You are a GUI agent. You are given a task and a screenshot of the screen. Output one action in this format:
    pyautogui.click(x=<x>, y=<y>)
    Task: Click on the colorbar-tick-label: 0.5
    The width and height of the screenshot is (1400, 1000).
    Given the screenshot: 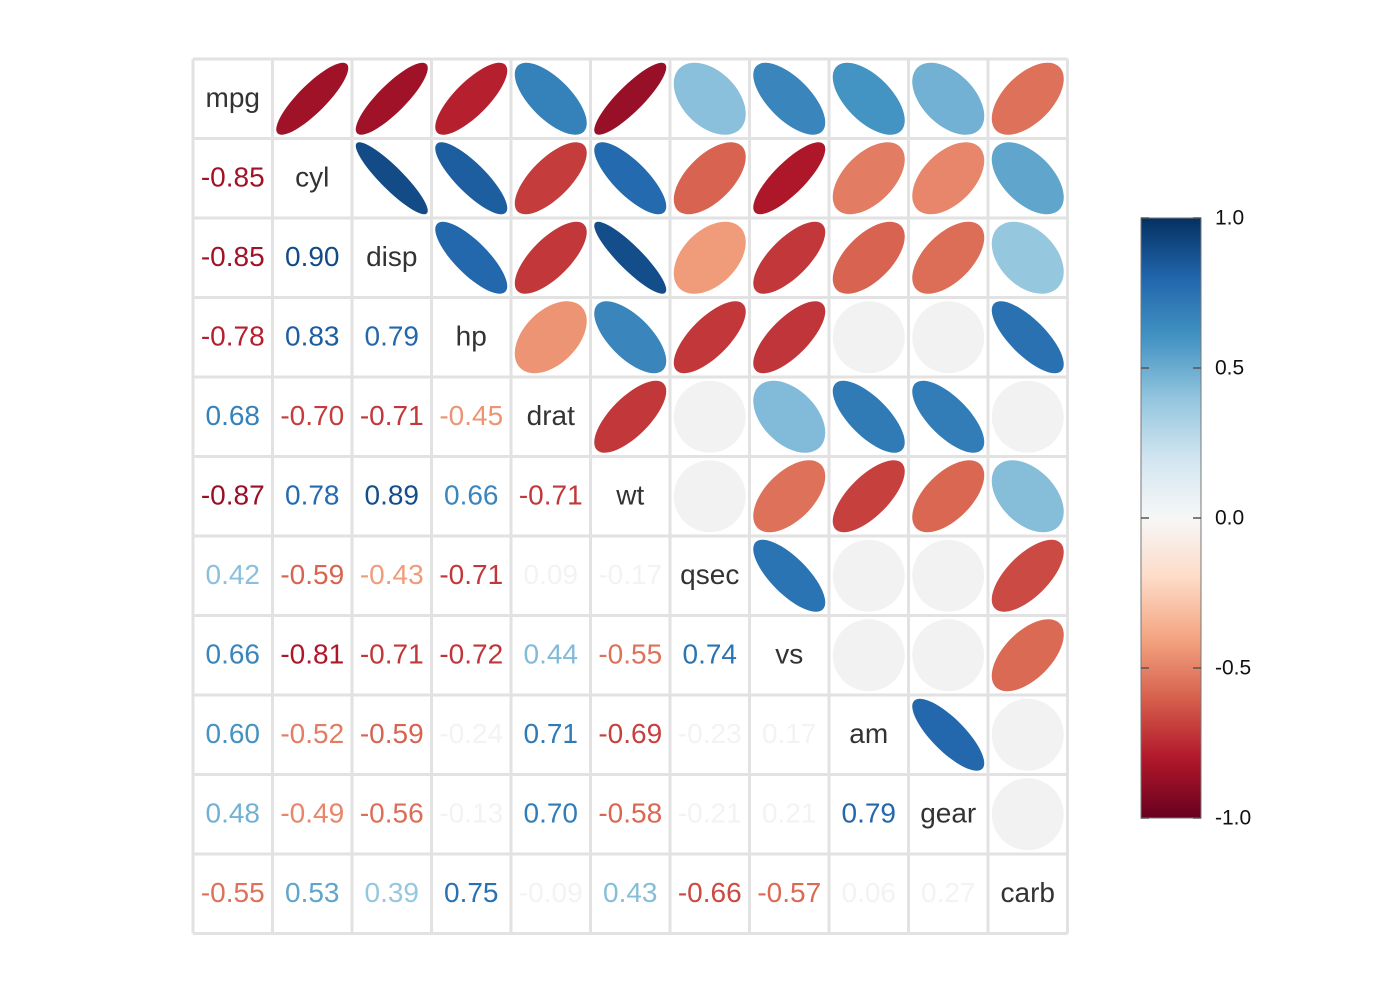 What is the action you would take?
    pyautogui.click(x=1229, y=368)
    